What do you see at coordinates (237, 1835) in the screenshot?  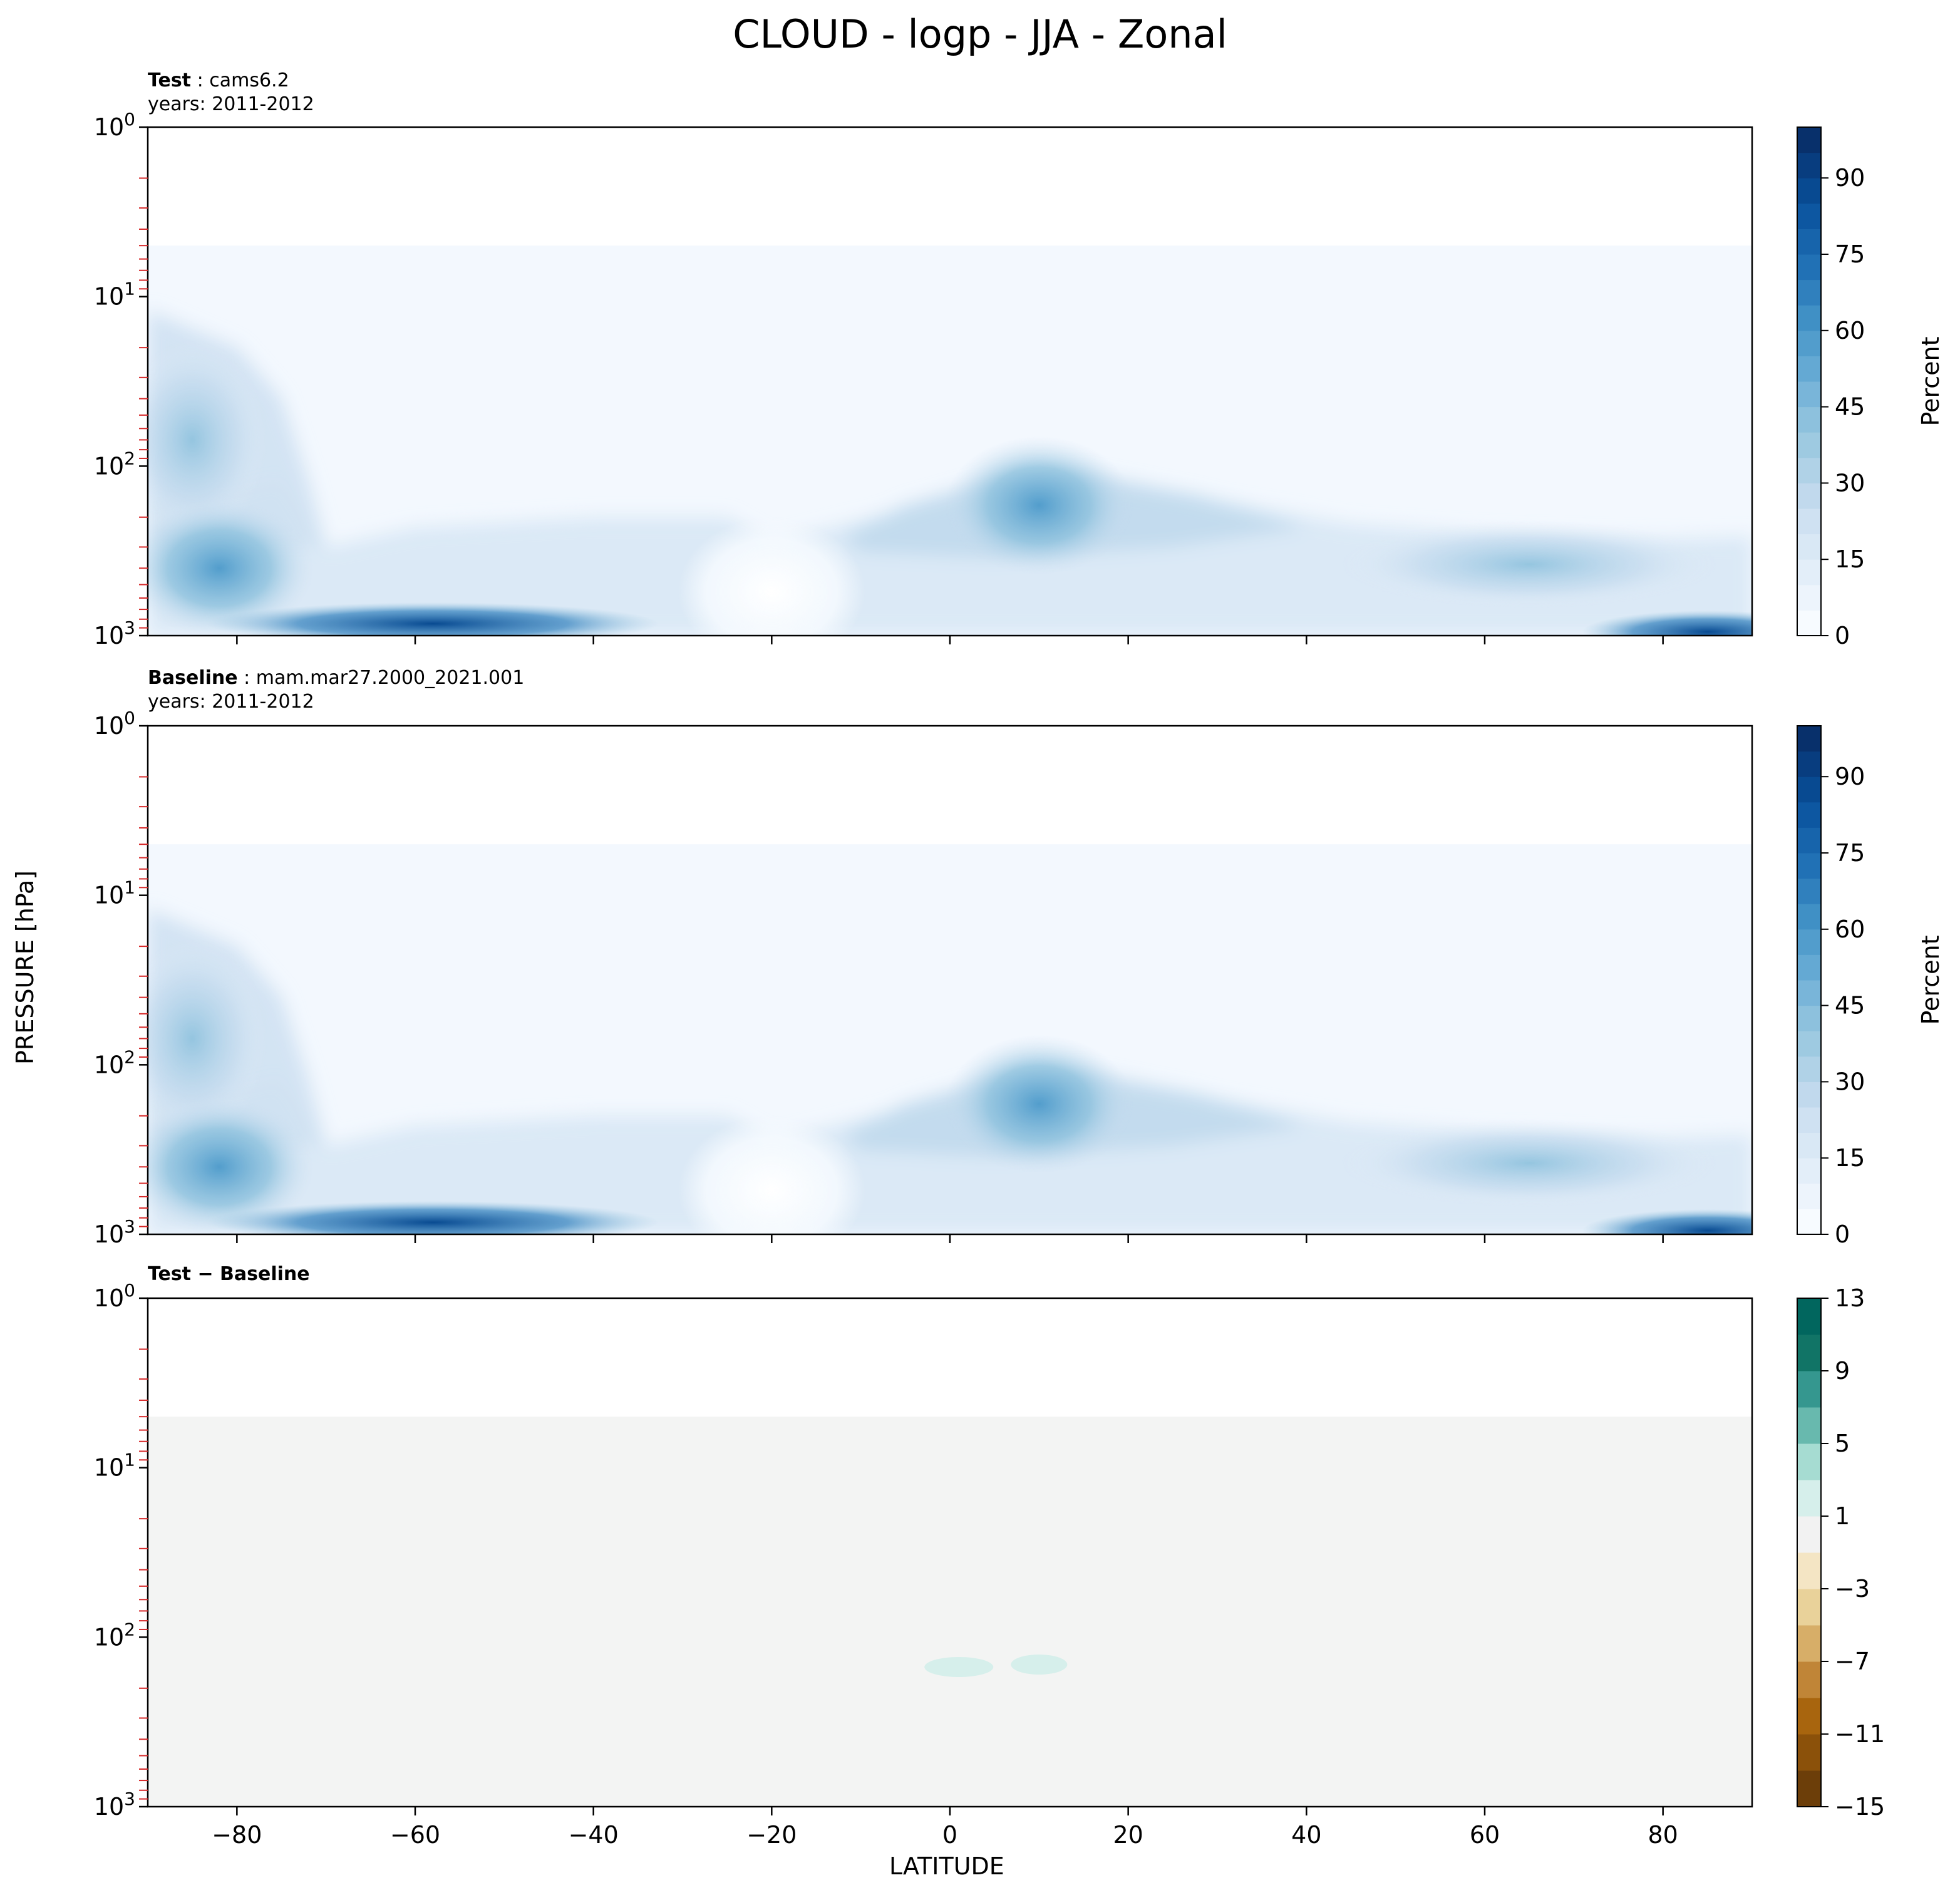 I see `x-tick-label: −80` at bounding box center [237, 1835].